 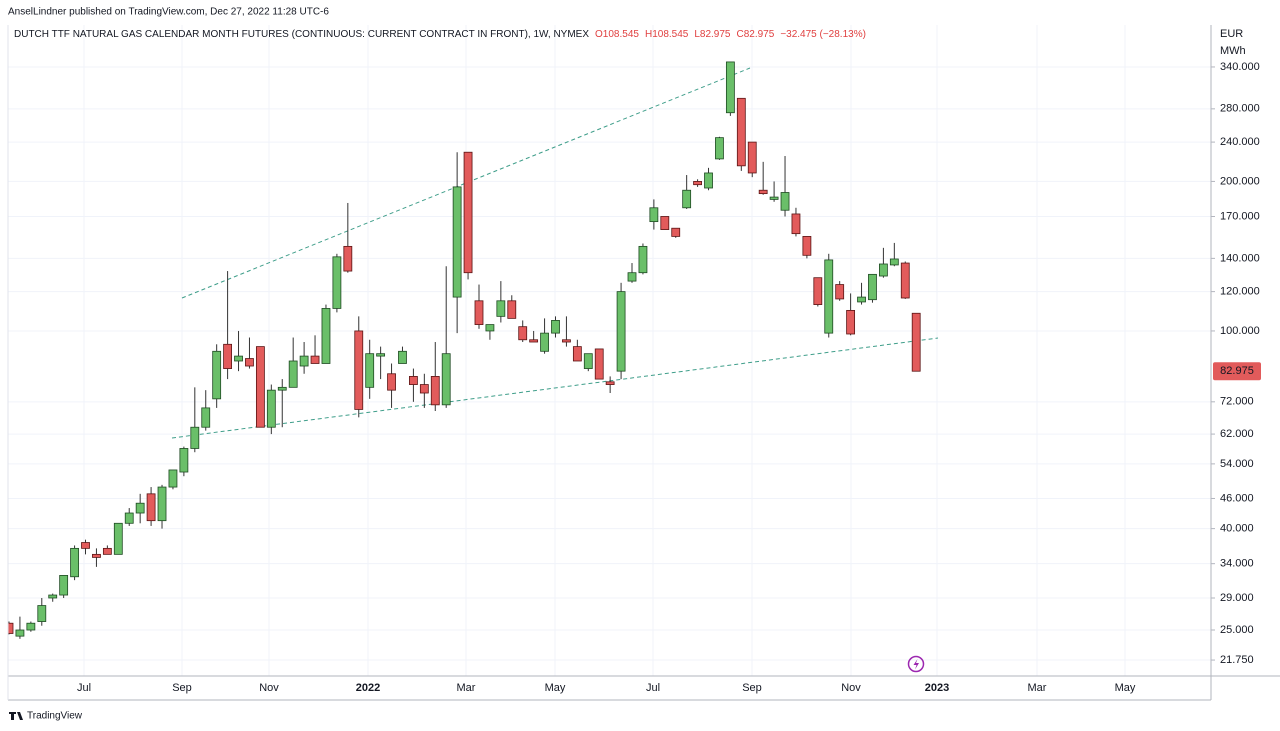 I want to click on last-price-box, so click(x=1237, y=371).